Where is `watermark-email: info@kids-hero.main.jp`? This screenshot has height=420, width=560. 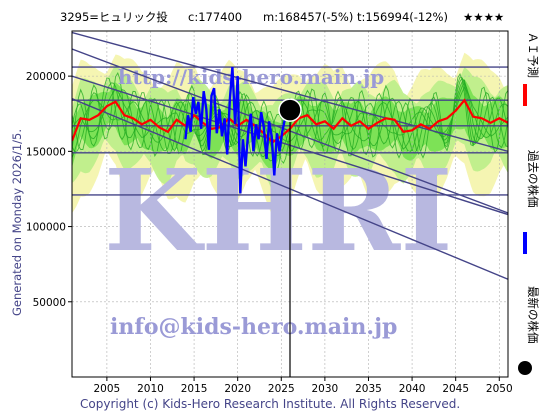
watermark-email: info@kids-hero.main.jp is located at coordinates (253, 327).